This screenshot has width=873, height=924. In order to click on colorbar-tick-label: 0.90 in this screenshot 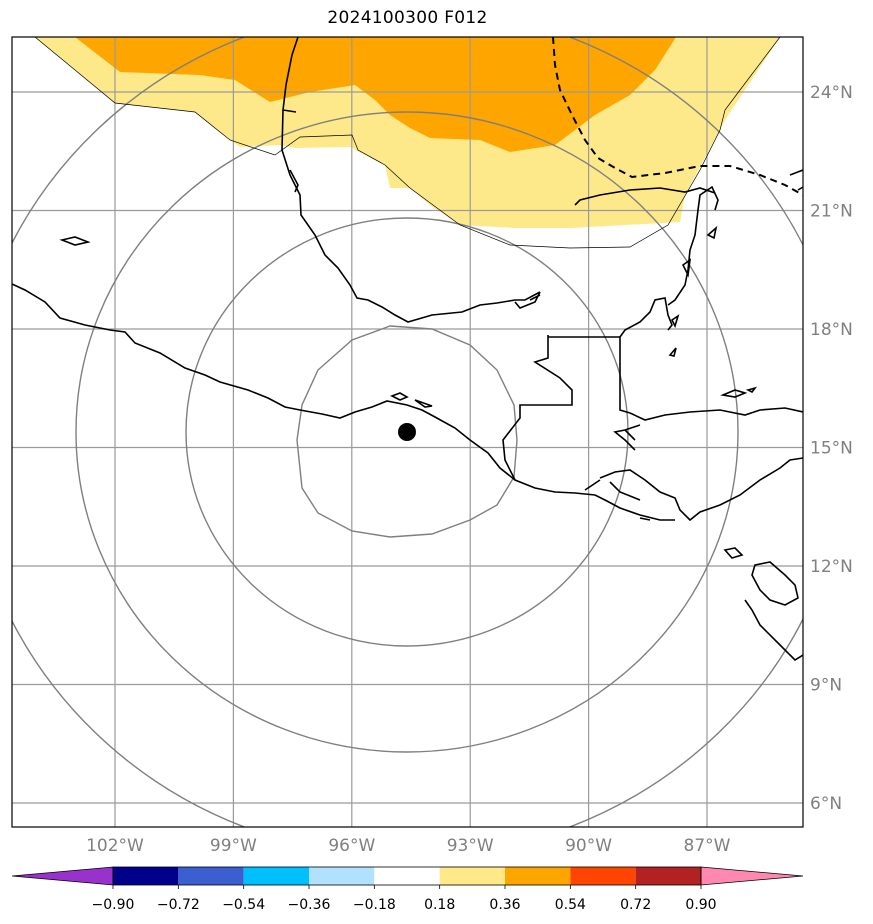, I will do `click(700, 905)`.